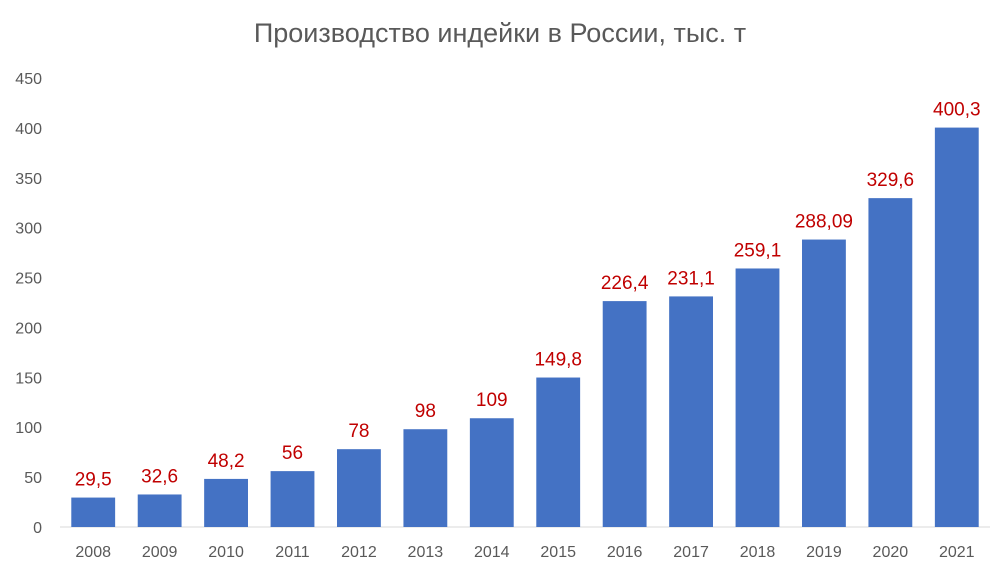 Image resolution: width=1000 pixels, height=571 pixels. Describe the element at coordinates (226, 461) in the screenshot. I see `data-label-2010: 48,2` at that location.